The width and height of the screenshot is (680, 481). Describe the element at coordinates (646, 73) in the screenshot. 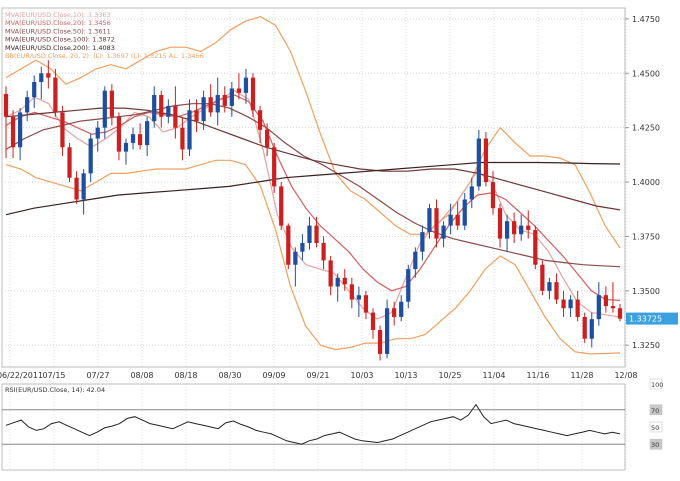

I see `y-tick-label: 1.4500` at that location.